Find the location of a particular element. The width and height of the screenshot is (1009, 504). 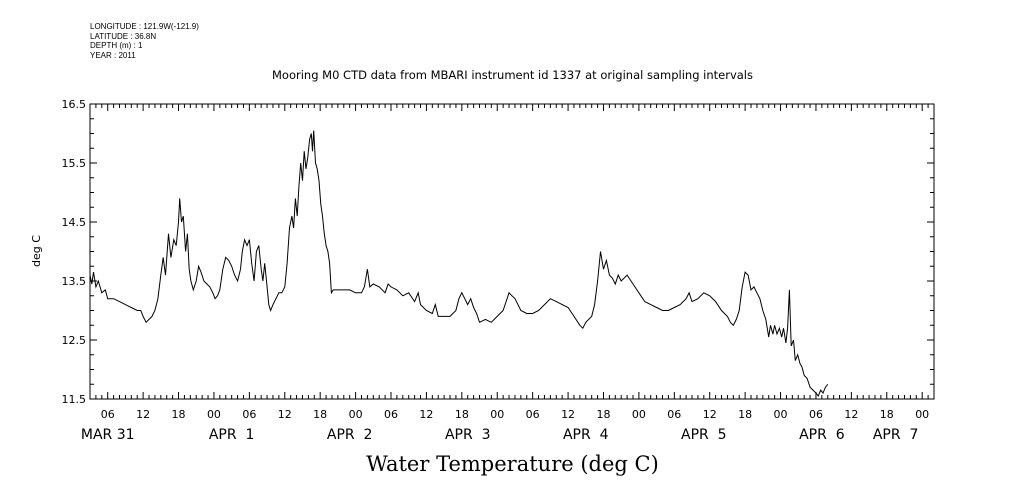

depth-label: DEPTH (m) : 1 is located at coordinates (116, 45).